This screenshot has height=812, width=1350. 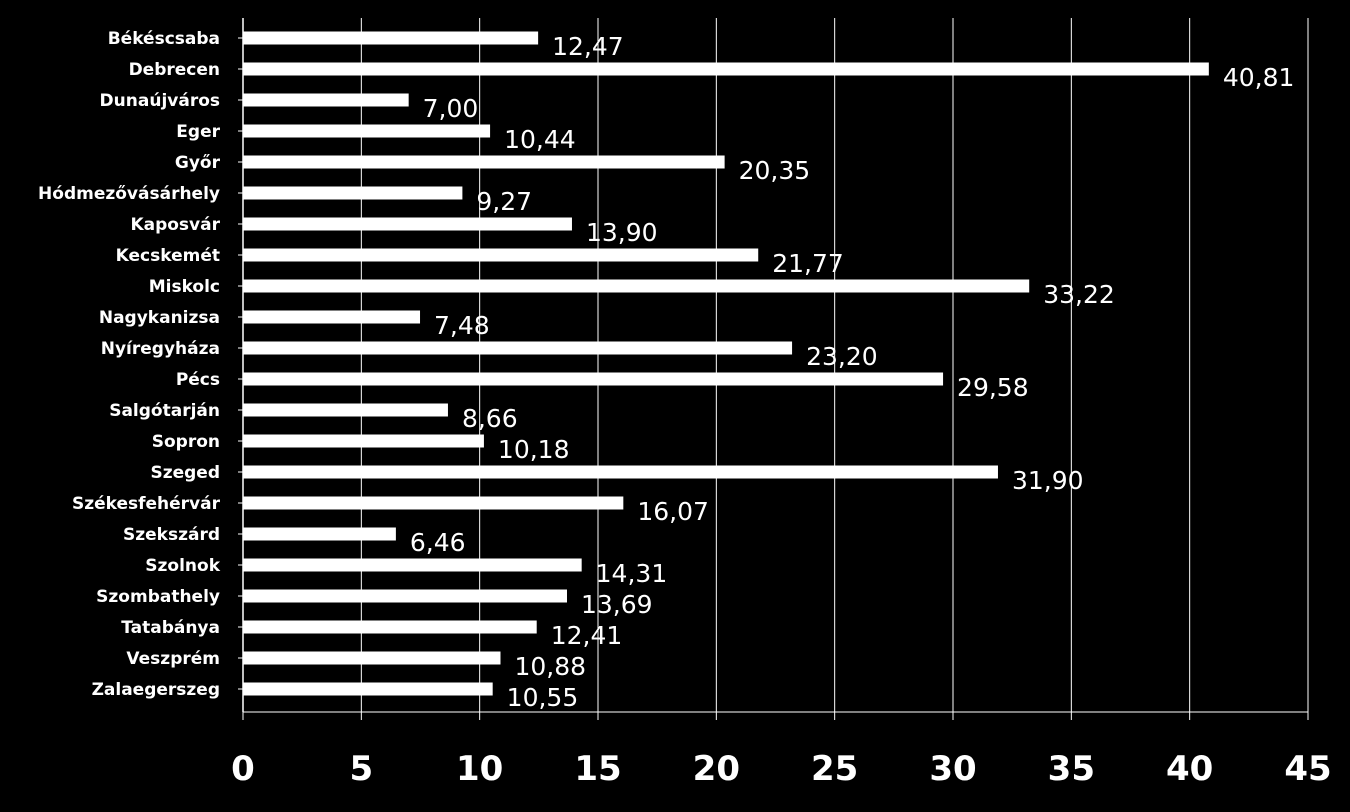 I want to click on data-label: 16,07, so click(x=673, y=511).